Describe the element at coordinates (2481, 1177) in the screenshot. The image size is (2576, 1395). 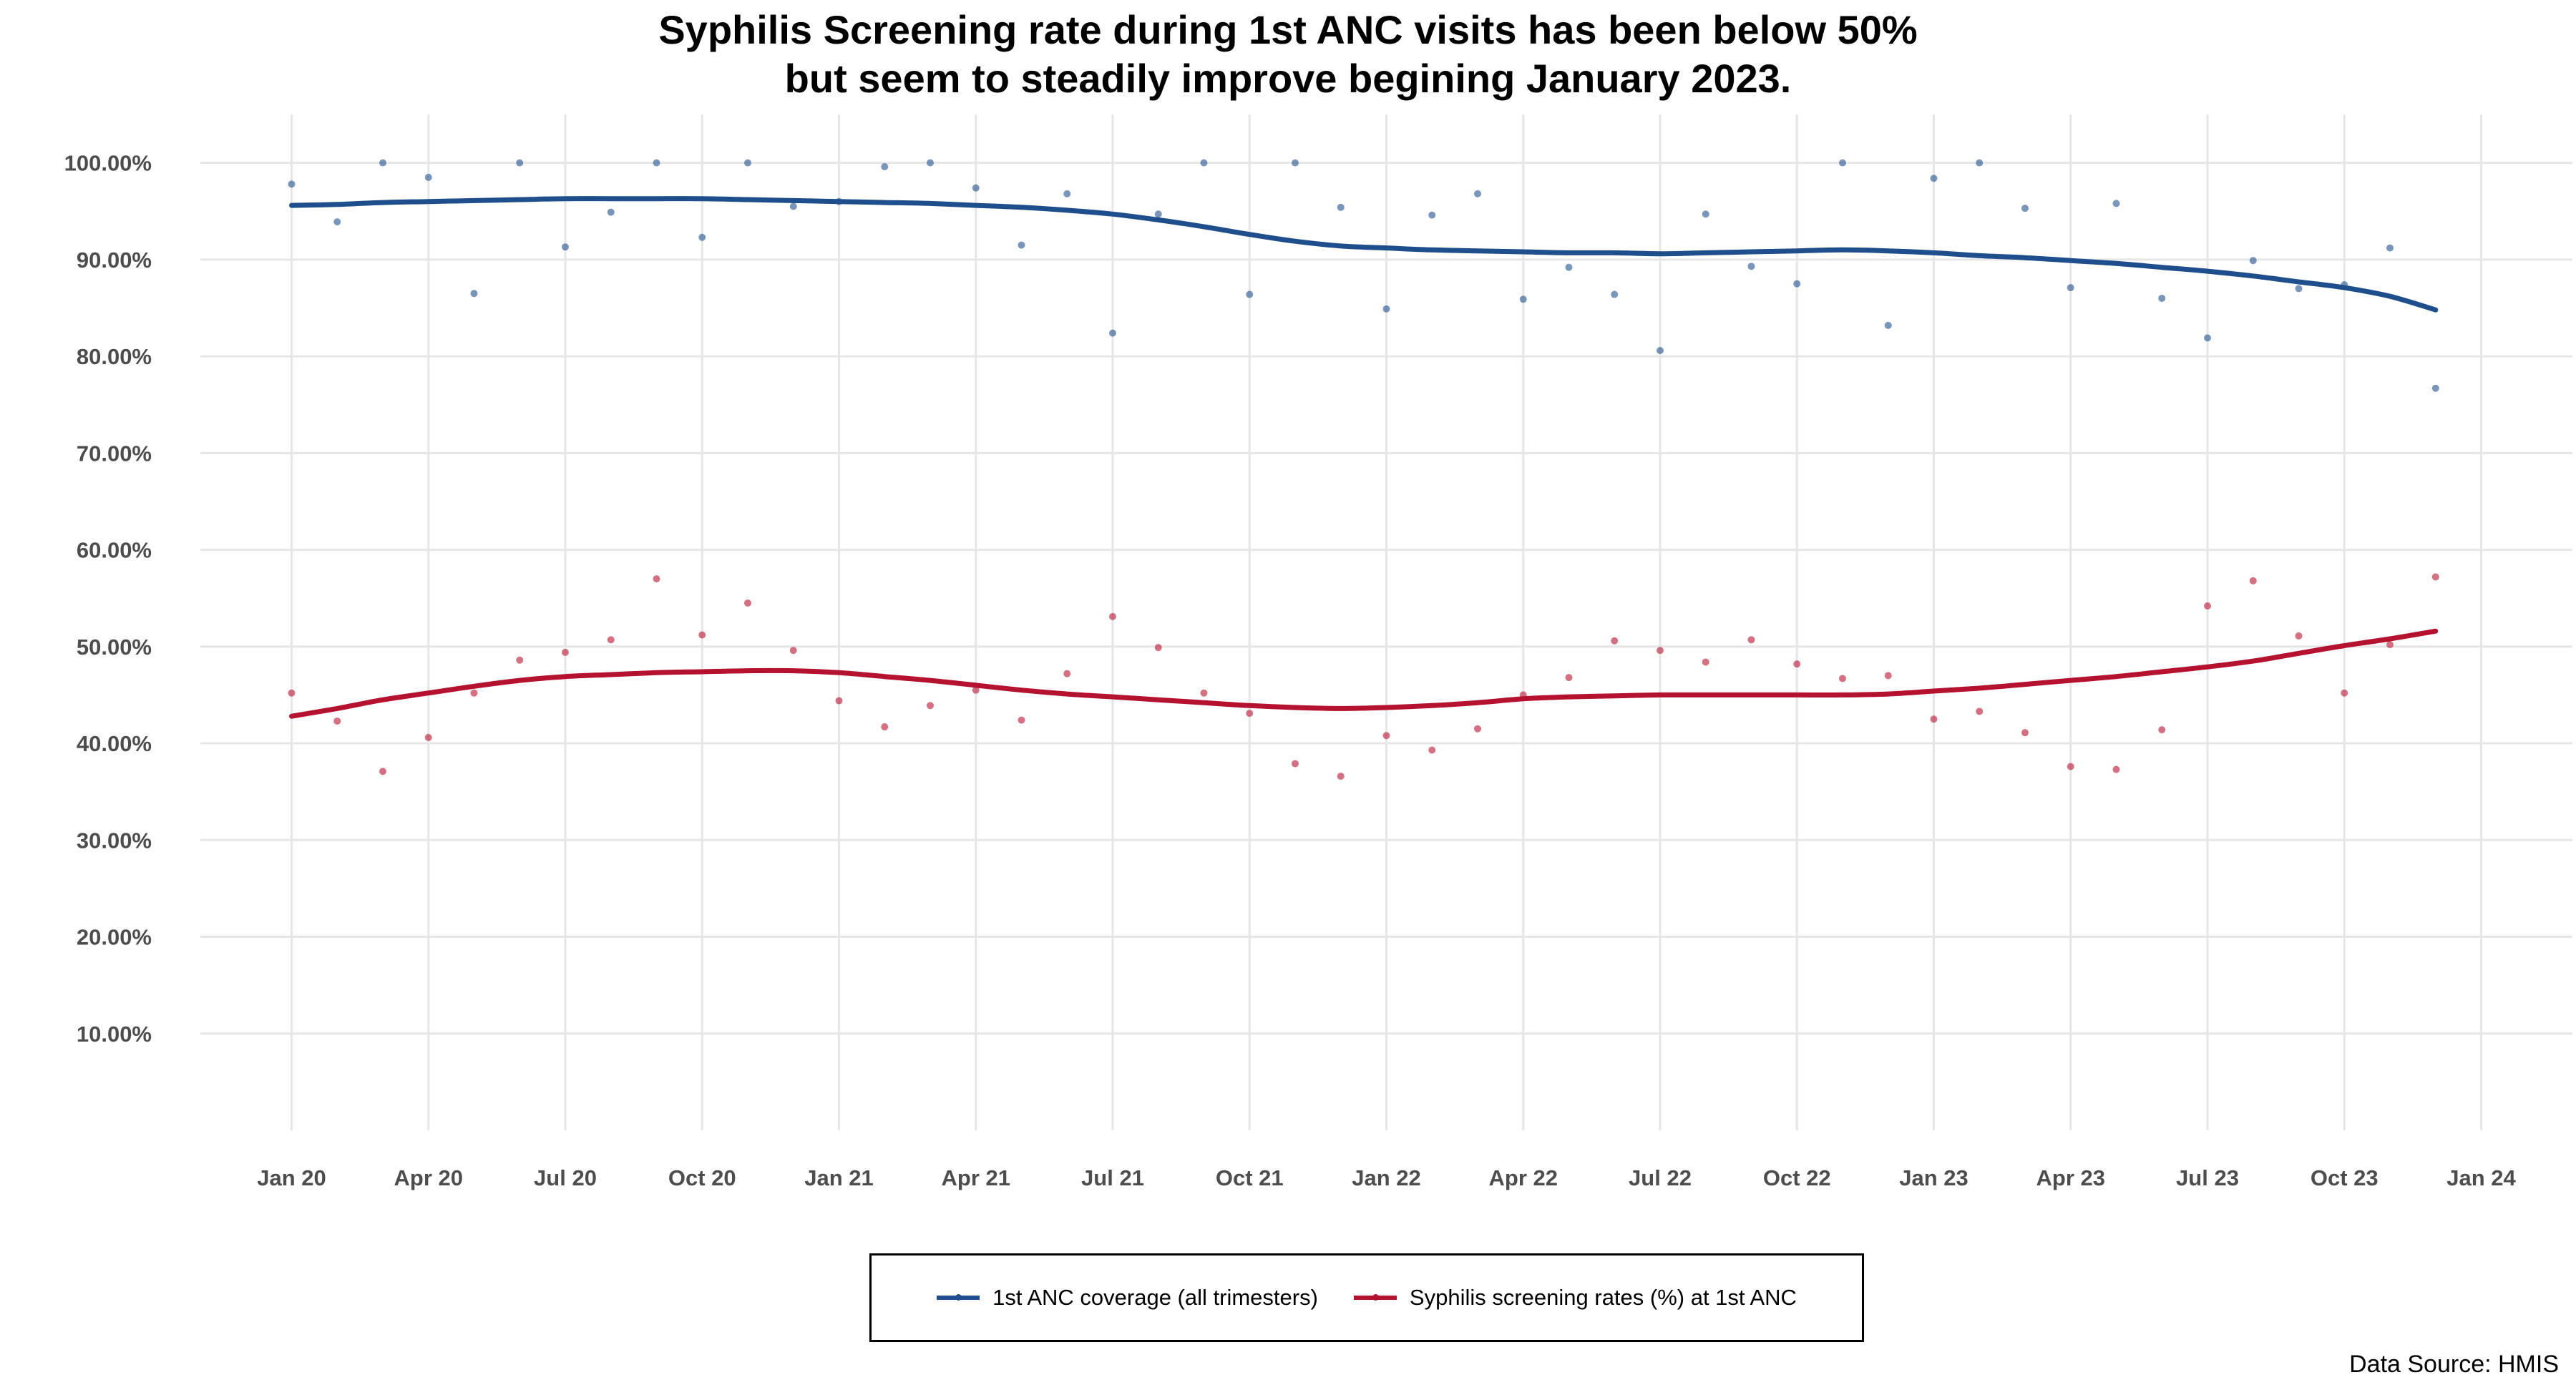
I see `x-tick-label: Jan 24` at that location.